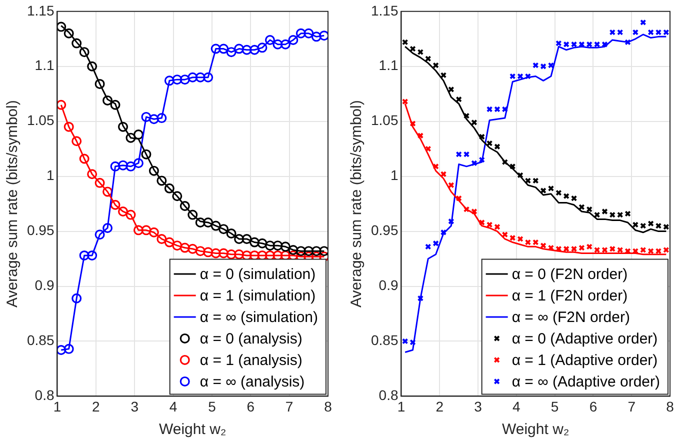 This screenshot has width=689, height=443. I want to click on legend-label: α = 0 (Adaptive order), so click(585, 339).